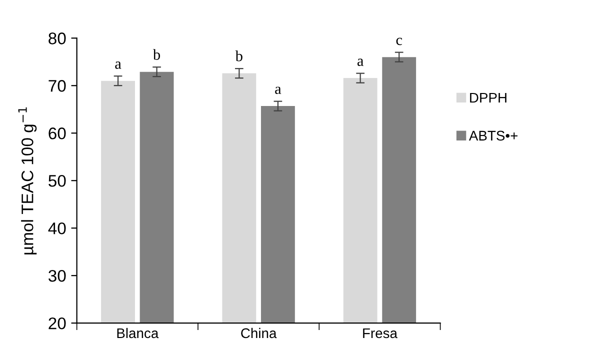 Image resolution: width=591 pixels, height=363 pixels. What do you see at coordinates (27, 180) in the screenshot?
I see `y-axis-title: µmol TEAC 100 g$^{−1}$` at bounding box center [27, 180].